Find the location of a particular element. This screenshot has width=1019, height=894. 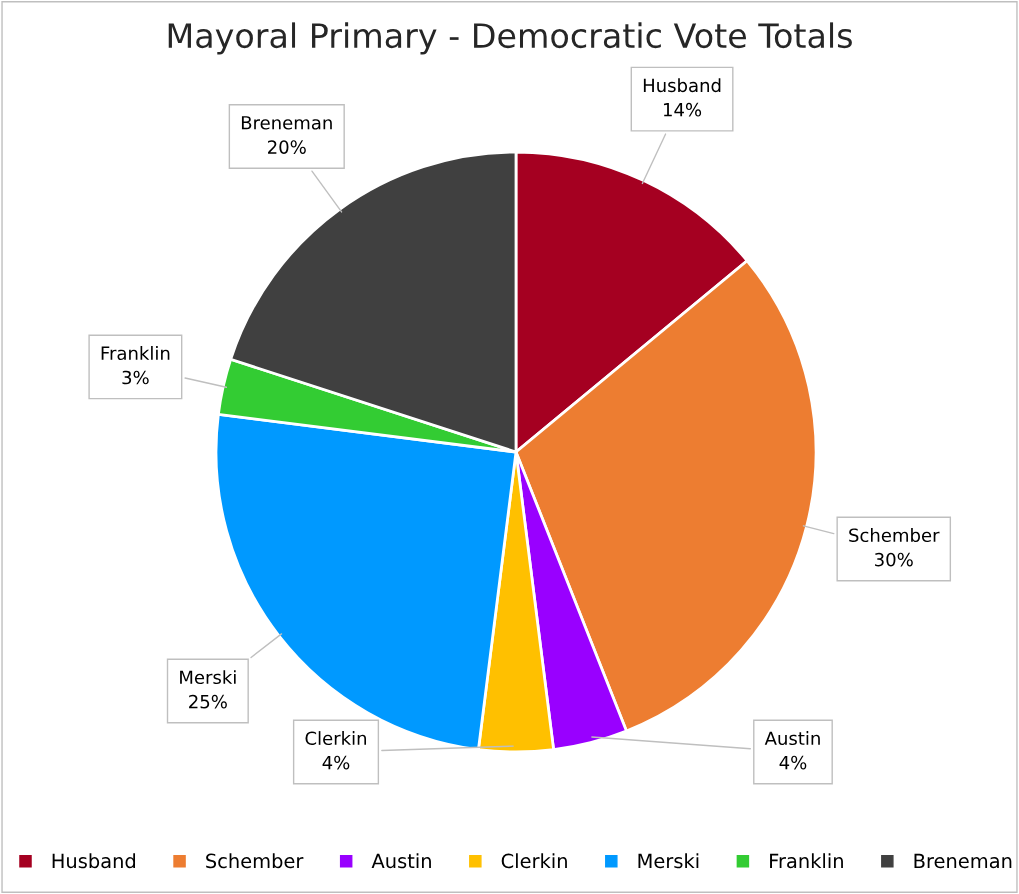

slice-label: Schember is located at coordinates (894, 535).